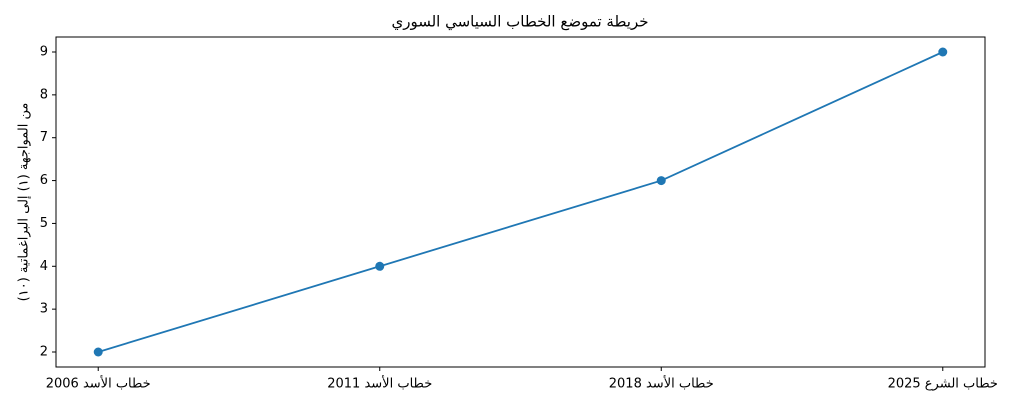 This screenshot has height=409, width=1024. Describe the element at coordinates (44, 309) in the screenshot. I see `y-tick-label: 3` at that location.